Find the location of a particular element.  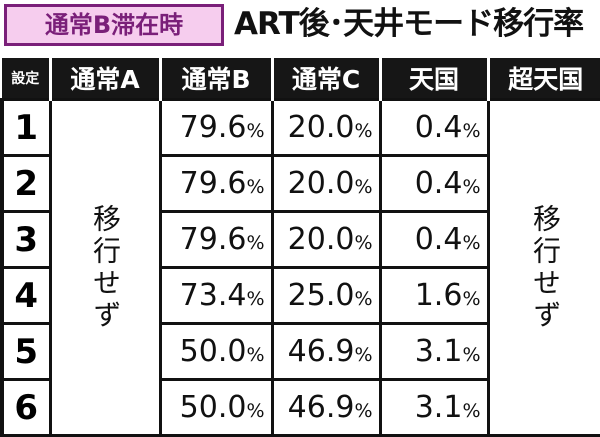

setting: 6 is located at coordinates (26, 407).